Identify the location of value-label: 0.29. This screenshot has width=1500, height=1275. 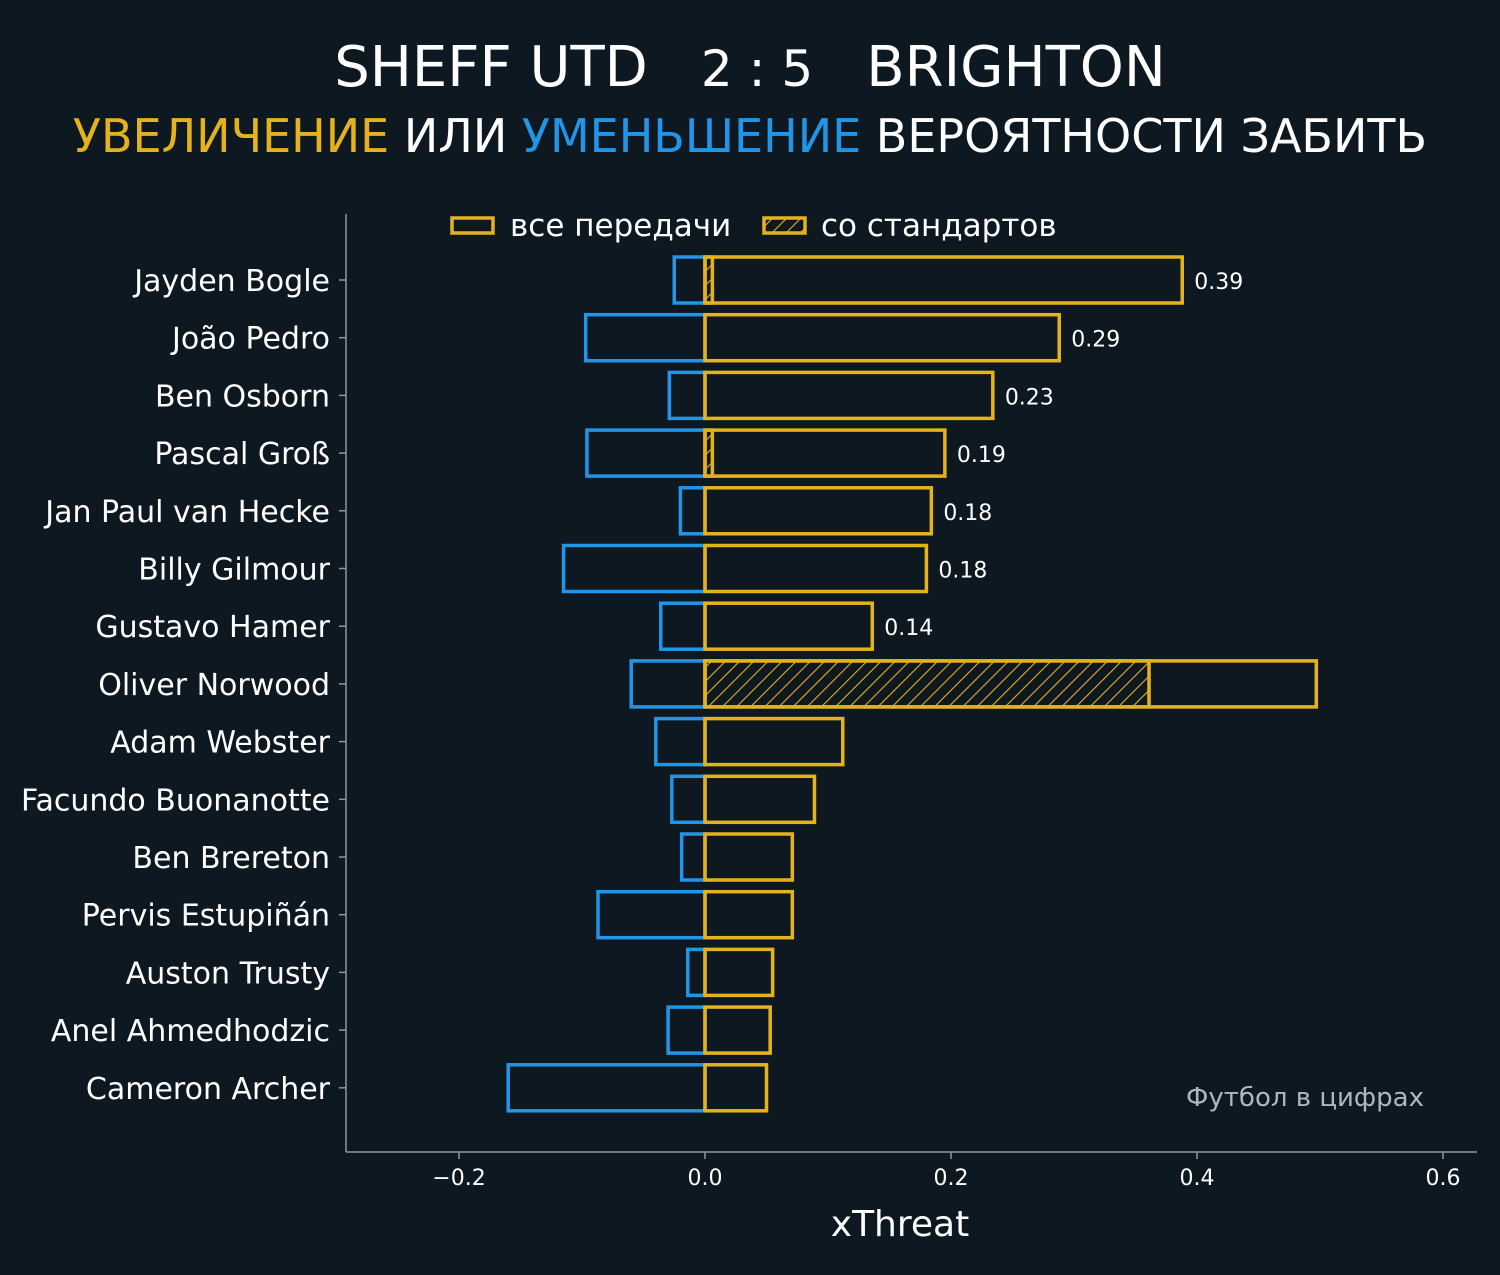
(1095, 340).